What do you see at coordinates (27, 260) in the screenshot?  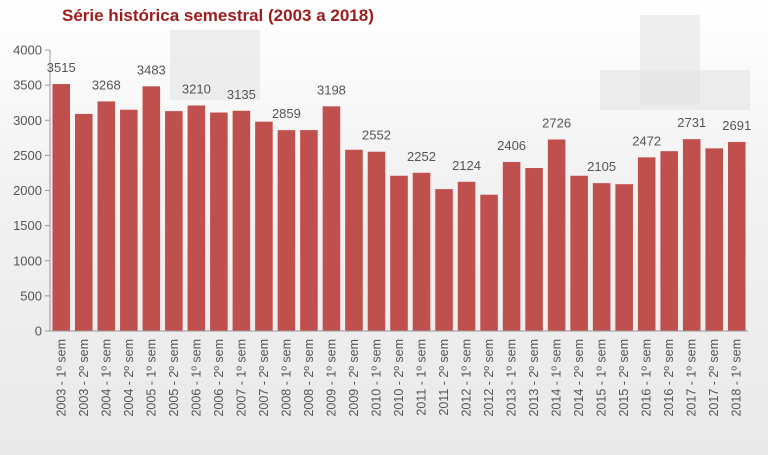 I see `y-tick-label: 1000` at bounding box center [27, 260].